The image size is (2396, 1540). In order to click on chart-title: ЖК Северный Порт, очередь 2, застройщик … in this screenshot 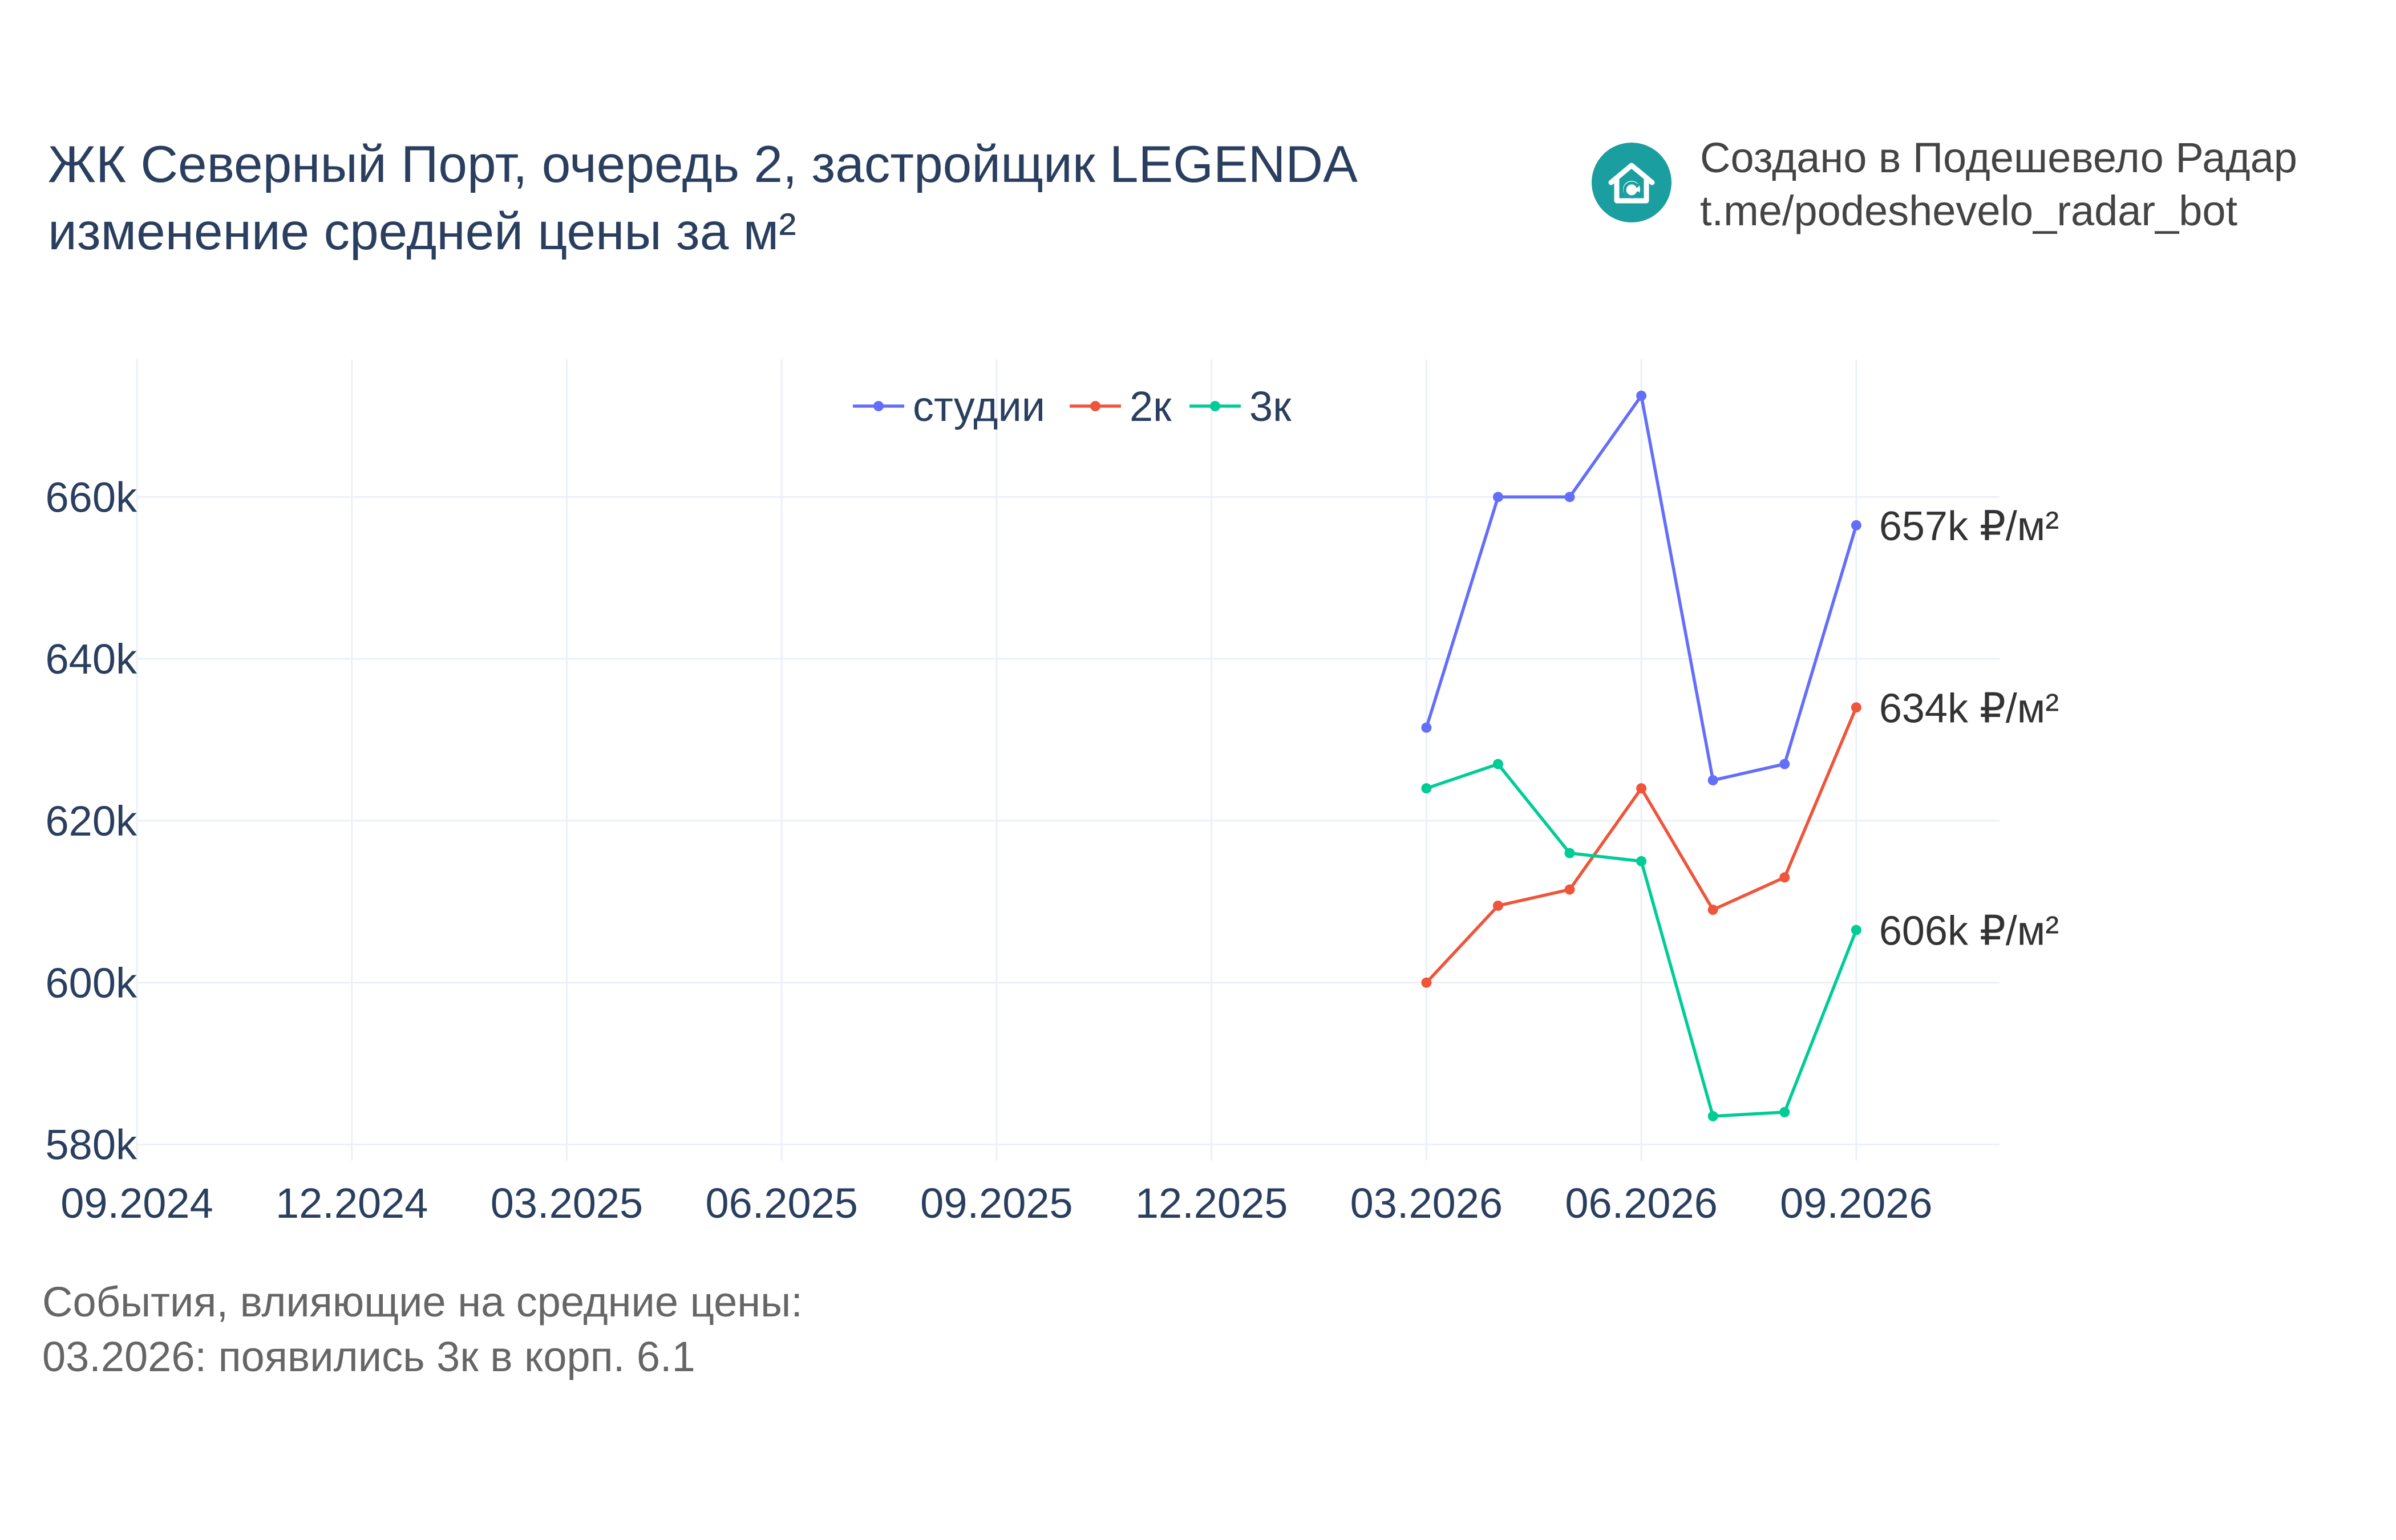, I will do `click(703, 198)`.